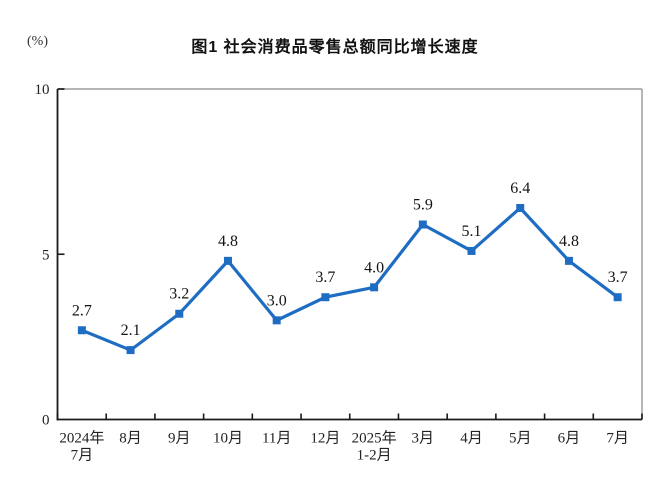  I want to click on chart-title: 图1 社会消费品零售总额同比增长速度, so click(335, 47).